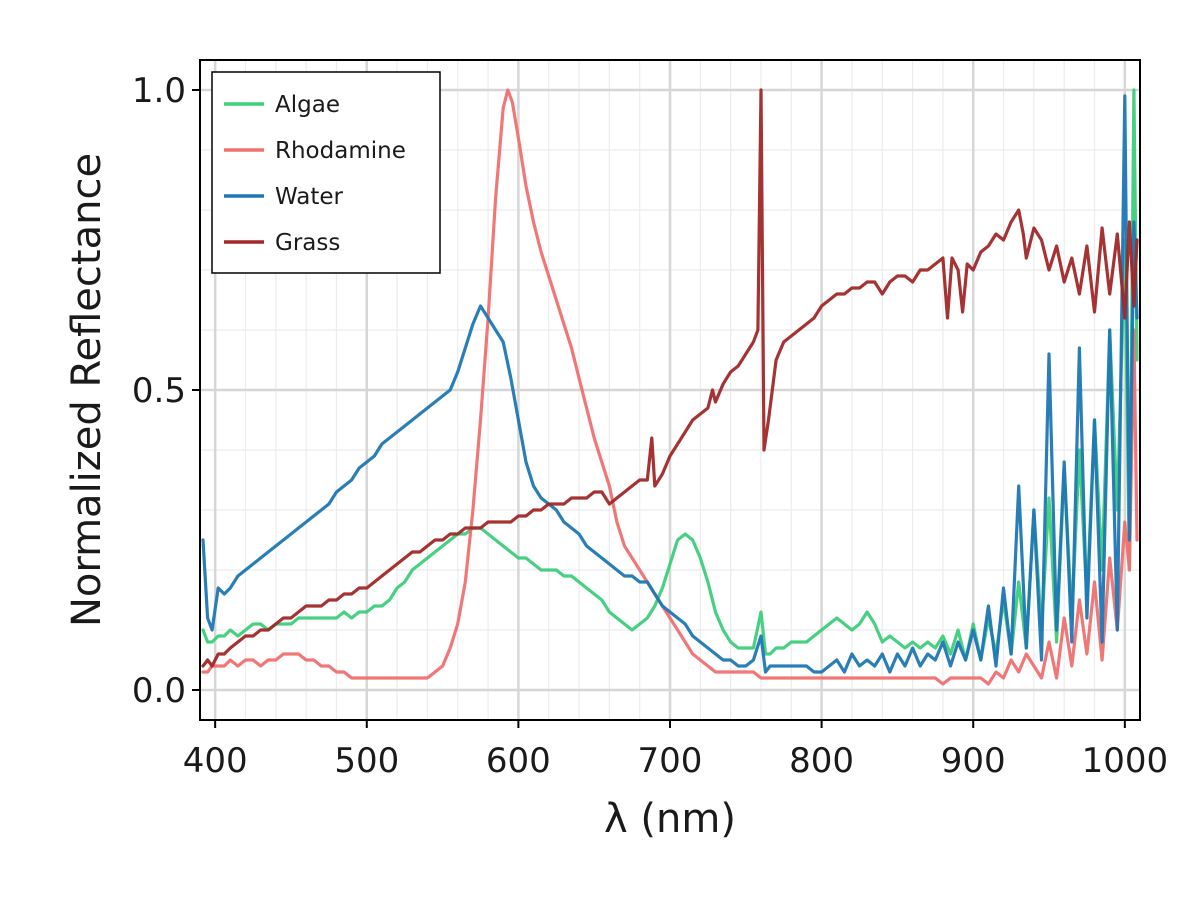  I want to click on legend-label-grass: Grass, so click(307, 243).